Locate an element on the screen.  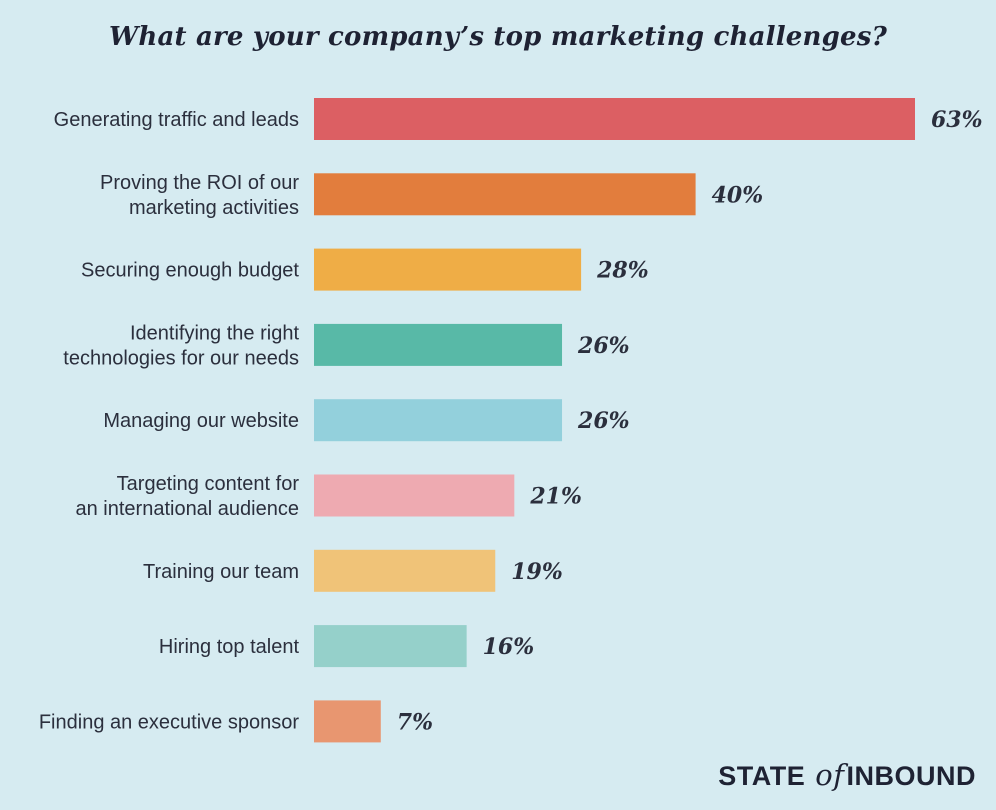
state-of-inbound-logo: STATE ofINBOUND is located at coordinates (847, 775).